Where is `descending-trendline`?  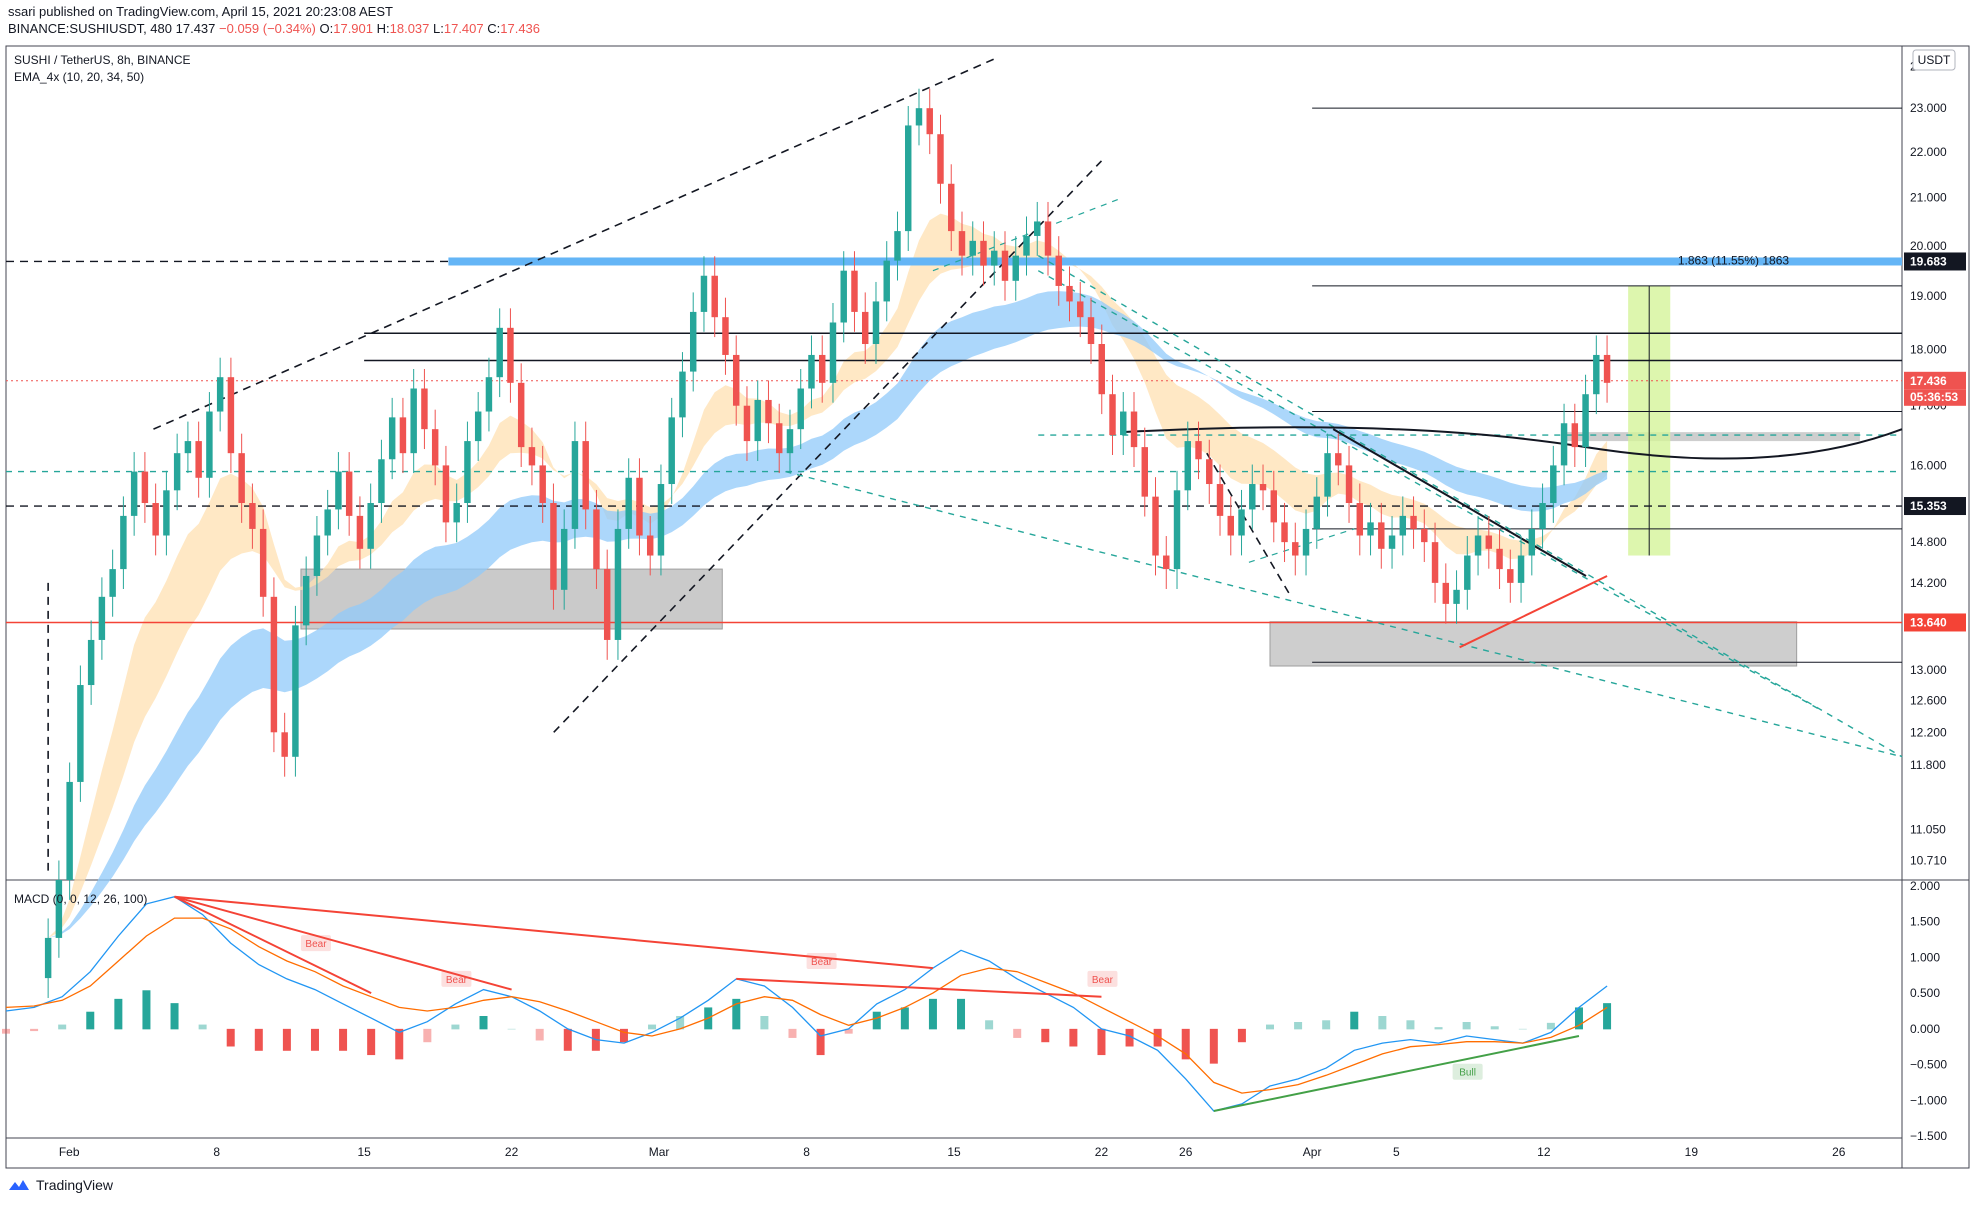
descending-trendline is located at coordinates (1459, 502).